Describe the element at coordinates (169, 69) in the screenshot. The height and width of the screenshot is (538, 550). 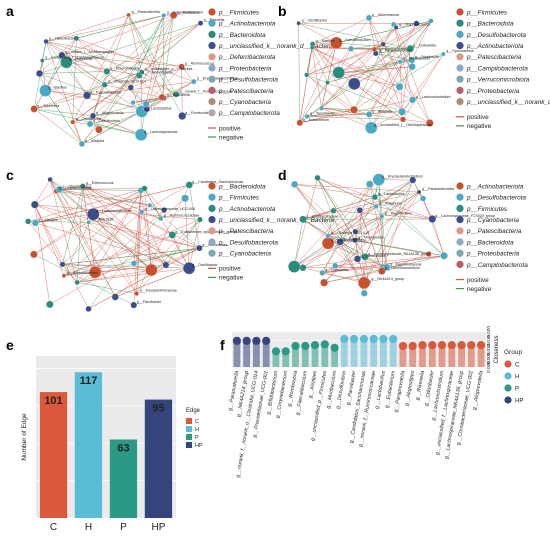
I see `network-node-label: g__unclassified_o__Clostridia` at that location.